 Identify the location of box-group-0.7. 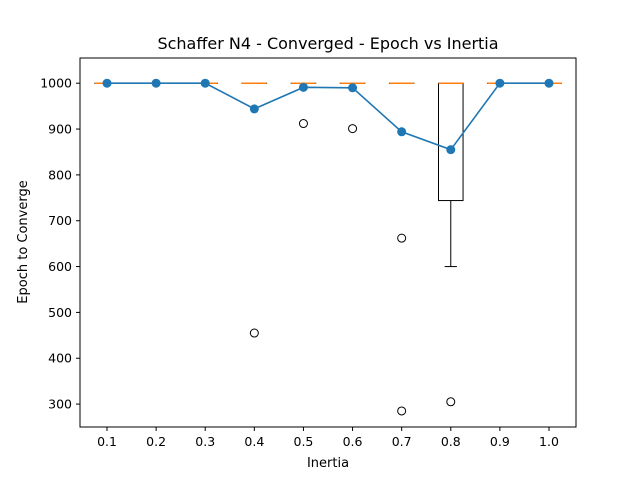
(401, 249).